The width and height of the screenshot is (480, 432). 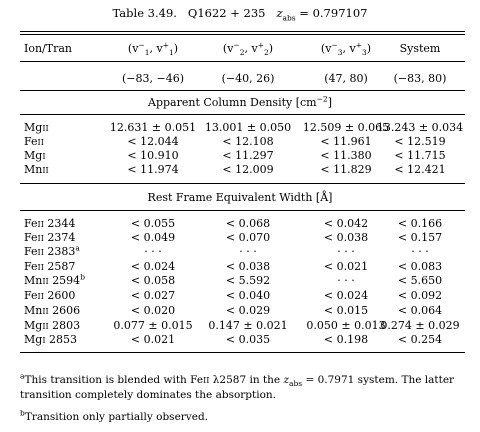 I want to click on ion-label: FeII 2344, so click(x=50, y=223).